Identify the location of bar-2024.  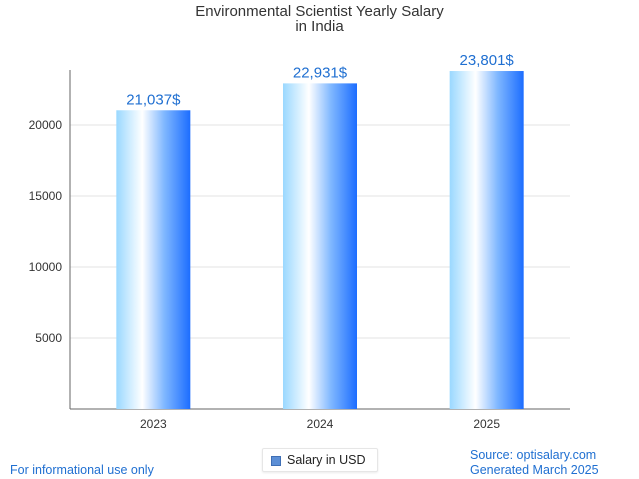
(320, 246).